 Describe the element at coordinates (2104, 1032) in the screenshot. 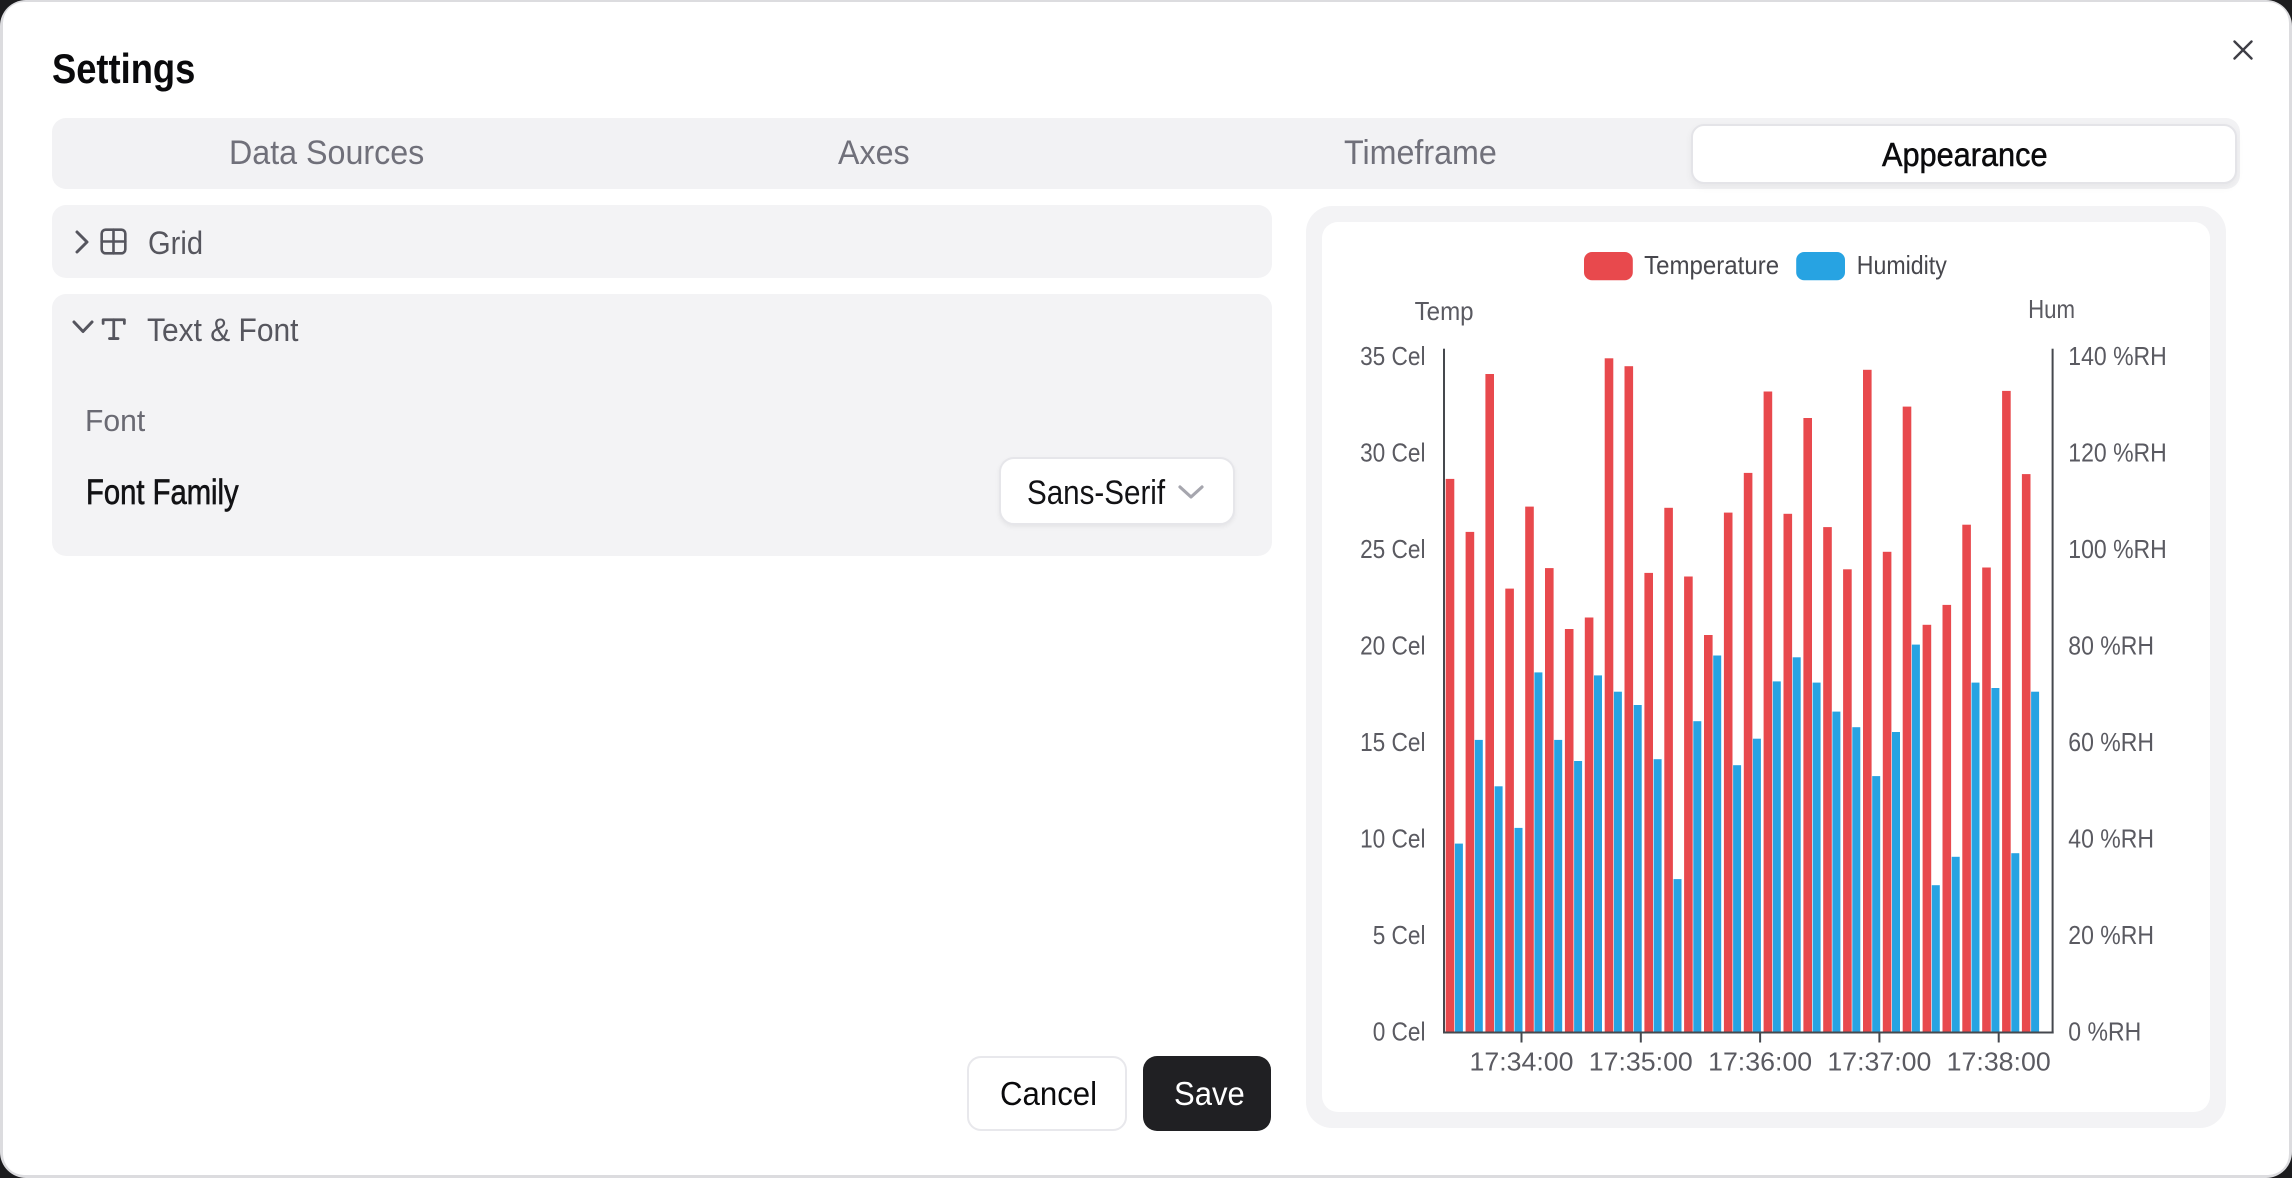

I see `svg-text: 0 %RH` at that location.